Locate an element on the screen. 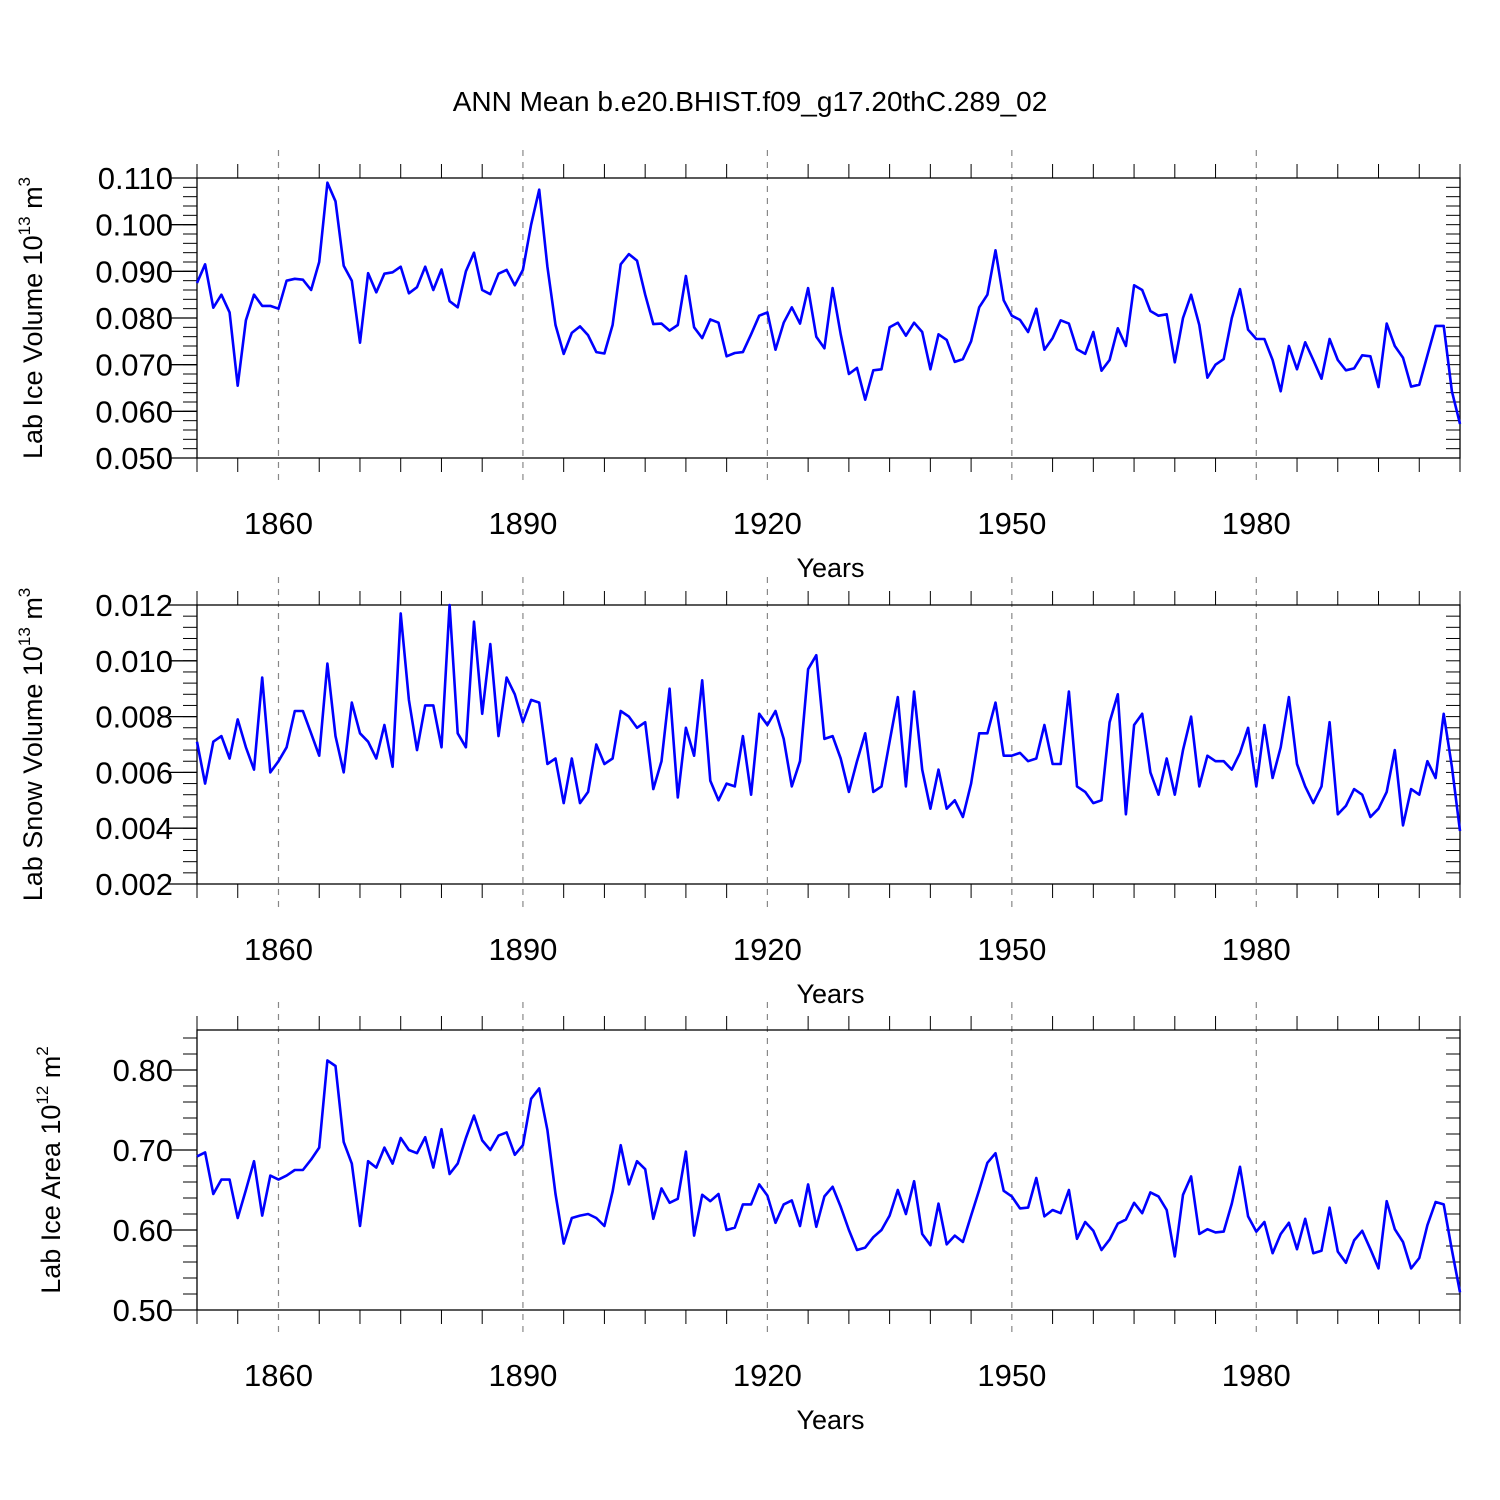  y-tick-label: 0.090 is located at coordinates (134, 271).